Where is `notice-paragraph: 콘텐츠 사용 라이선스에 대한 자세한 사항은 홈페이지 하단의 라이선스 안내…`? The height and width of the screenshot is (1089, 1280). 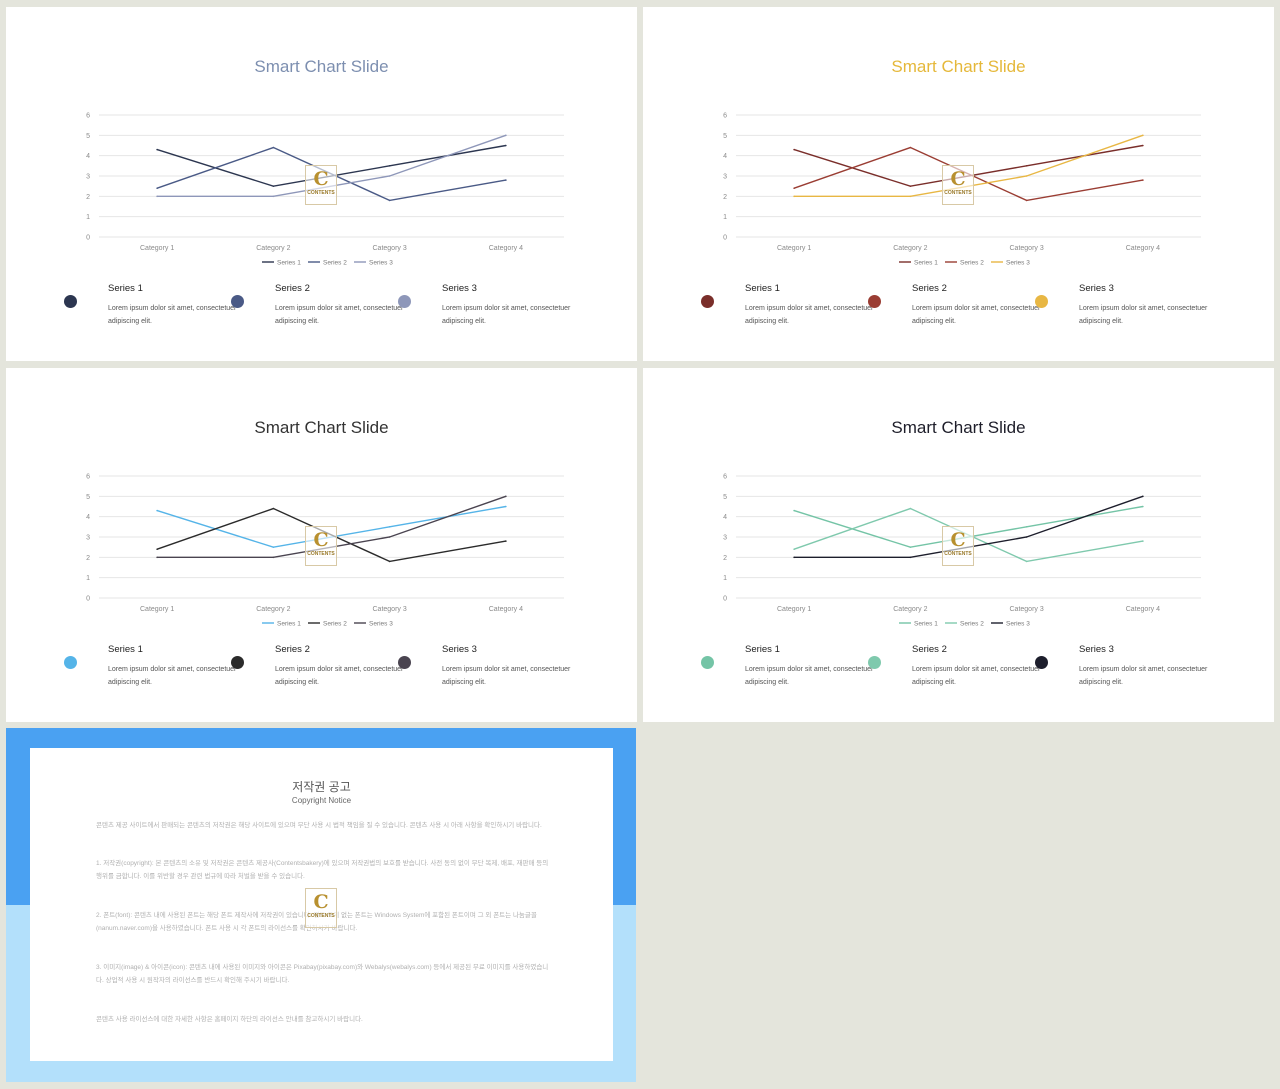 notice-paragraph: 콘텐츠 사용 라이선스에 대한 자세한 사항은 홈페이지 하단의 라이선스 안내… is located at coordinates (229, 1019).